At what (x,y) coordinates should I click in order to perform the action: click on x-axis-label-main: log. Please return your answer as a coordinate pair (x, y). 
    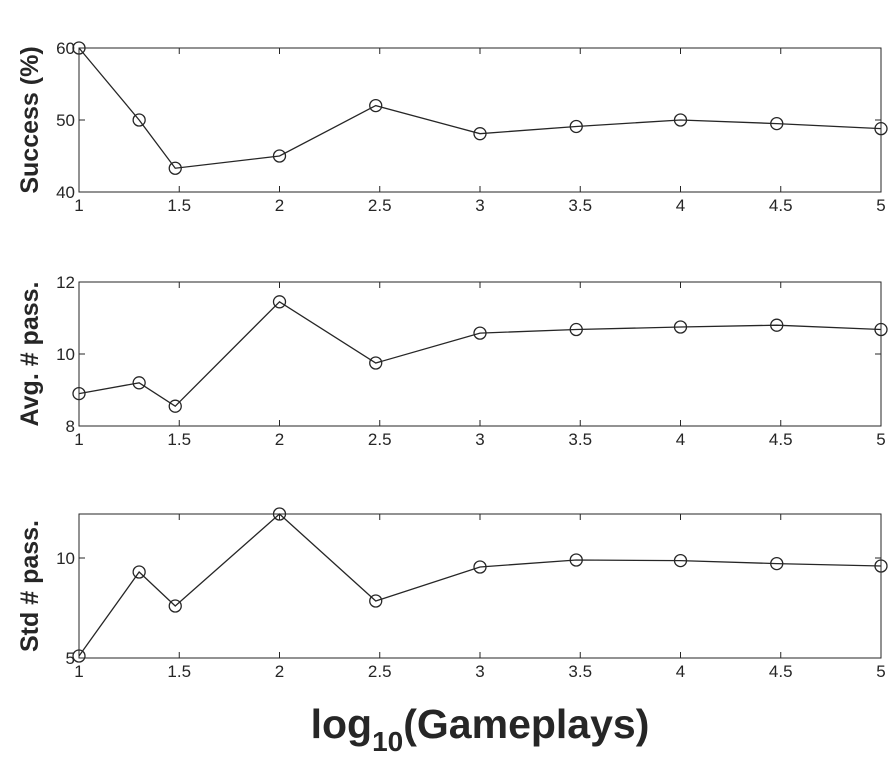
    Looking at the image, I should click on (341, 724).